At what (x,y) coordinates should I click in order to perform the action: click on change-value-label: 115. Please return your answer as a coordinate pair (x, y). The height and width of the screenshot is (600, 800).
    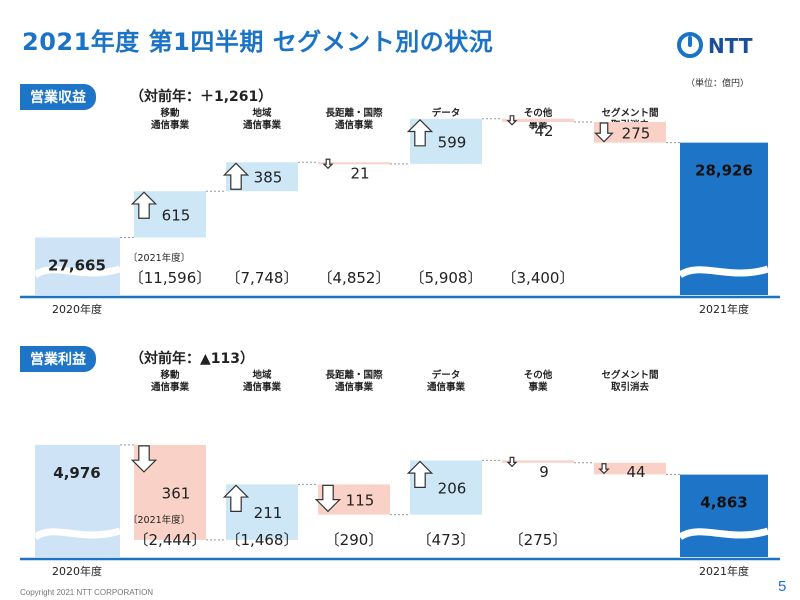
    Looking at the image, I should click on (360, 500).